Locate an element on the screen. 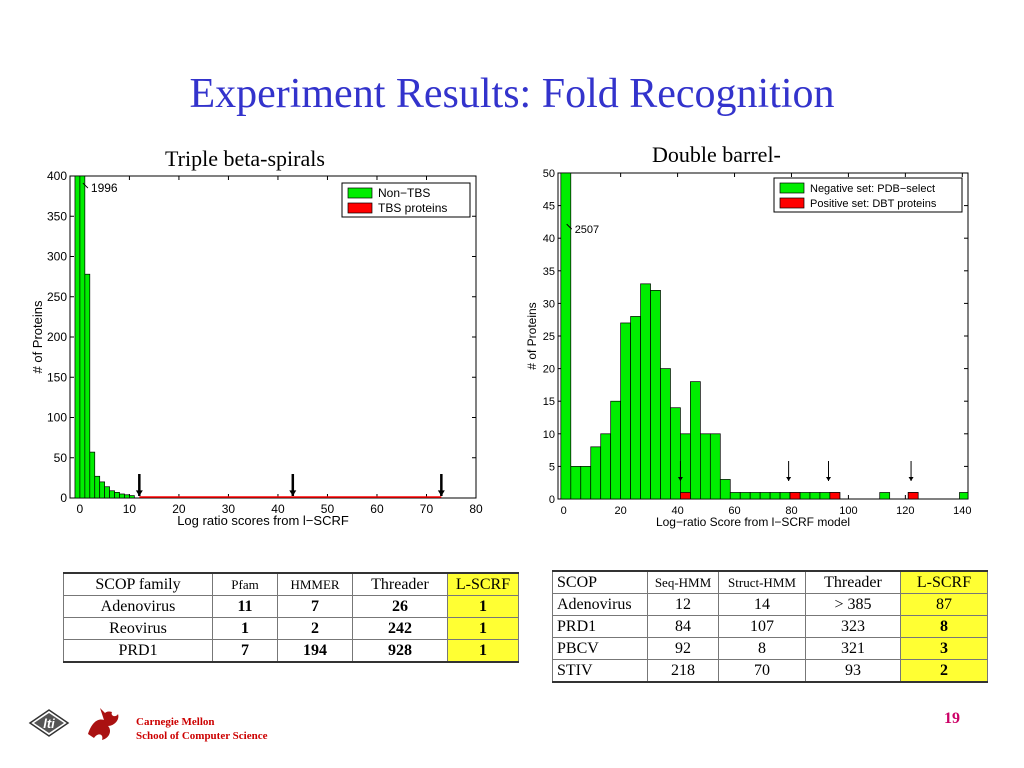  table-row: Adenovirus 11 7 26 1 is located at coordinates (291, 606).